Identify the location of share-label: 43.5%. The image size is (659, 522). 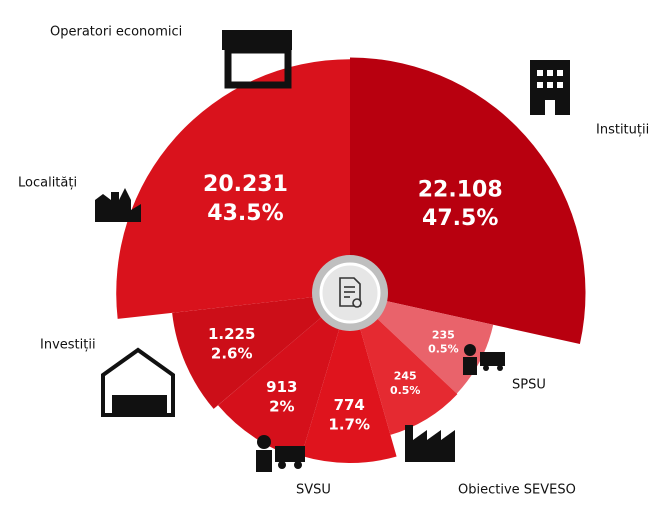
(245, 213).